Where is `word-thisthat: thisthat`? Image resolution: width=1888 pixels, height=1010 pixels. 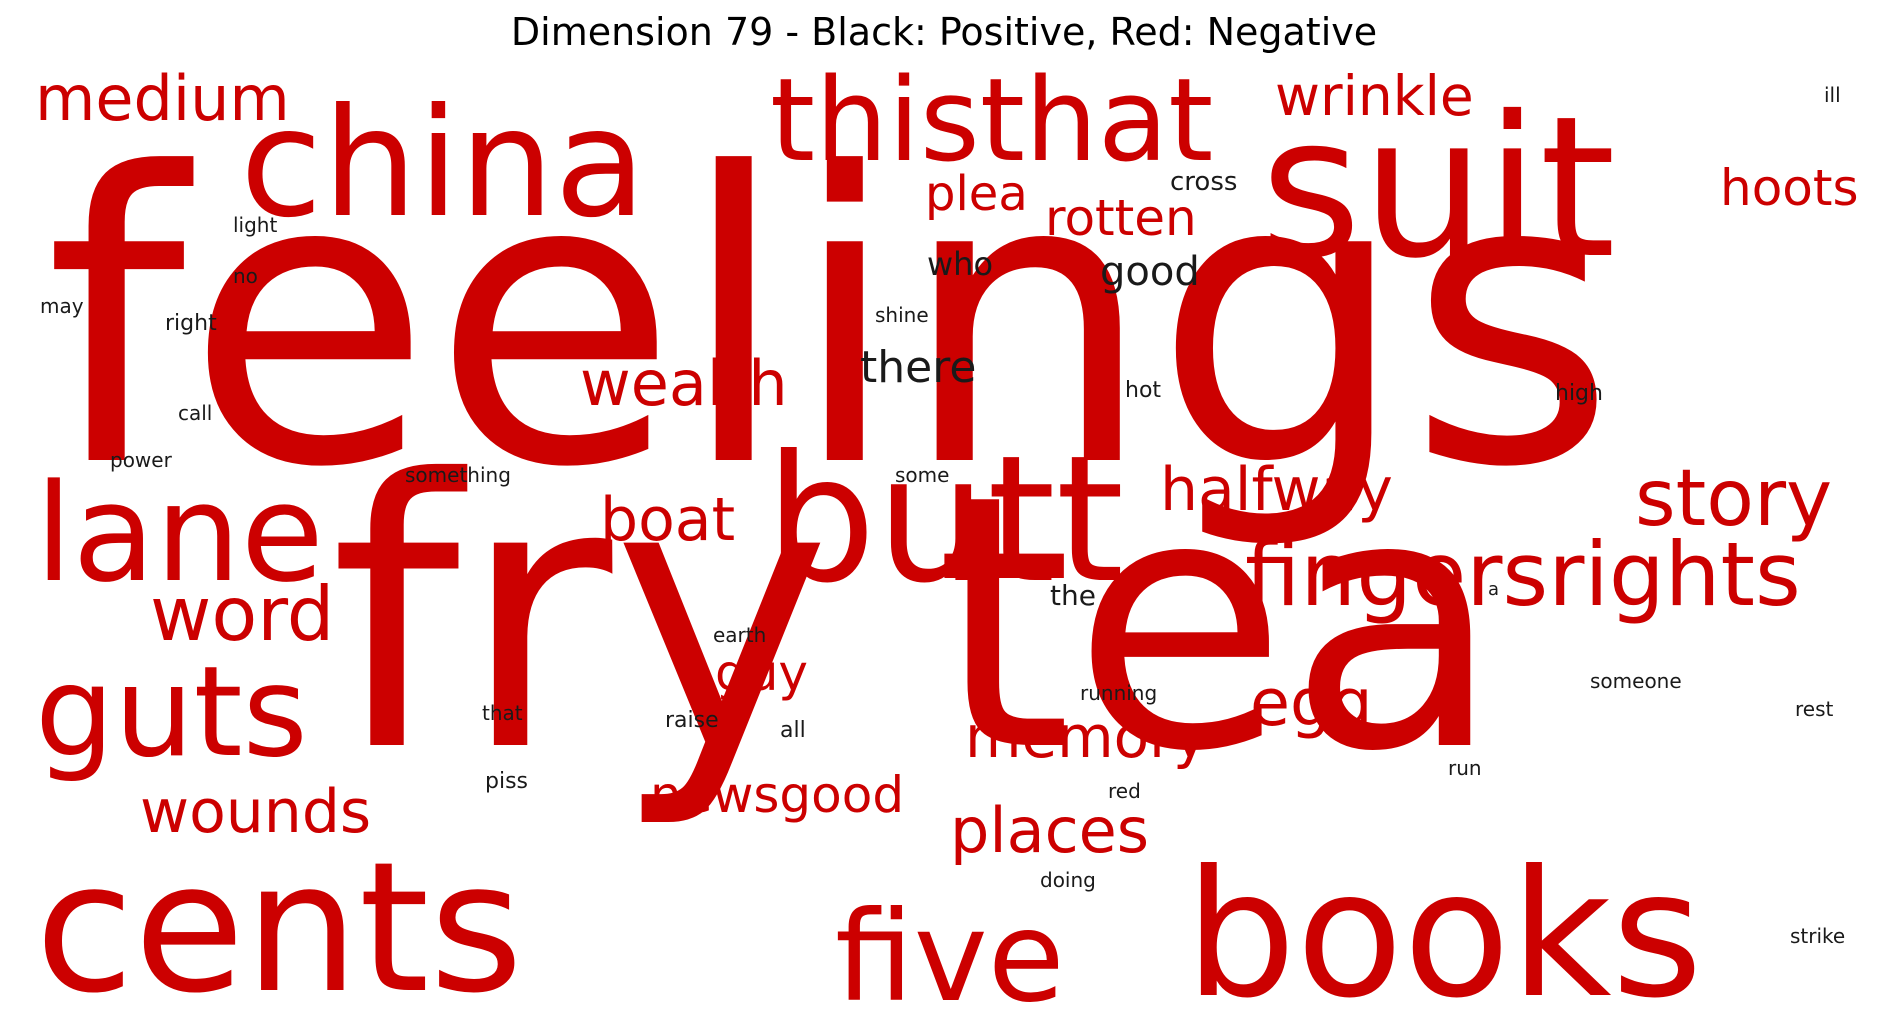 word-thisthat: thisthat is located at coordinates (991, 121).